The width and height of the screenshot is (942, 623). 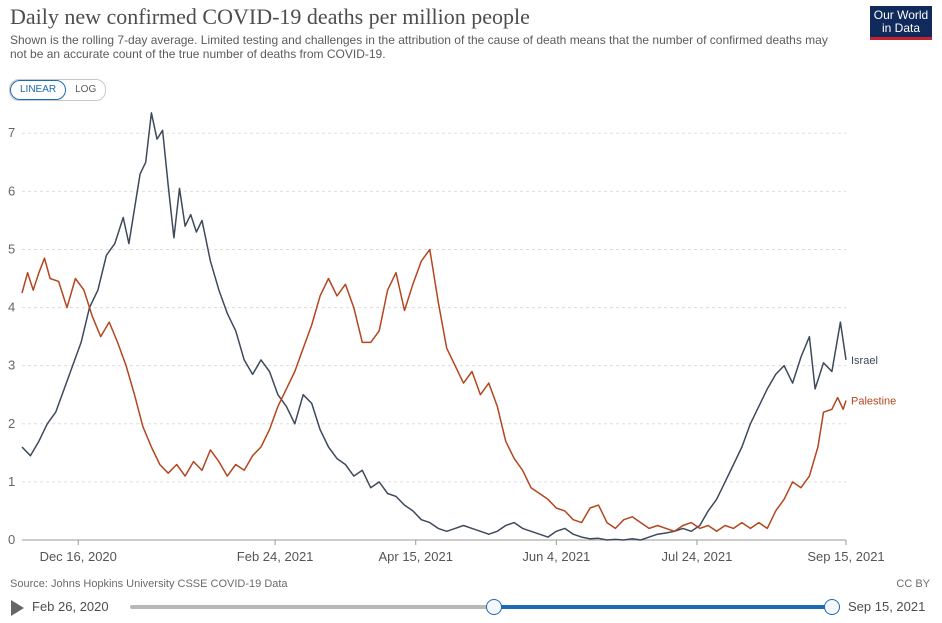 I want to click on play-icon, so click(x=17, y=608).